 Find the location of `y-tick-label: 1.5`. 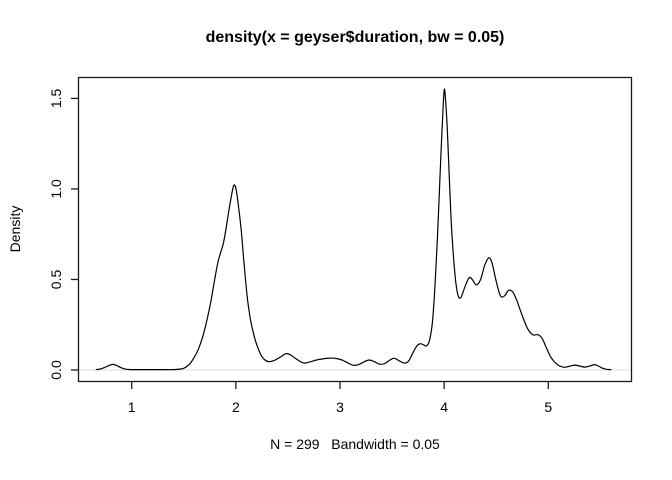

y-tick-label: 1.5 is located at coordinates (56, 98).